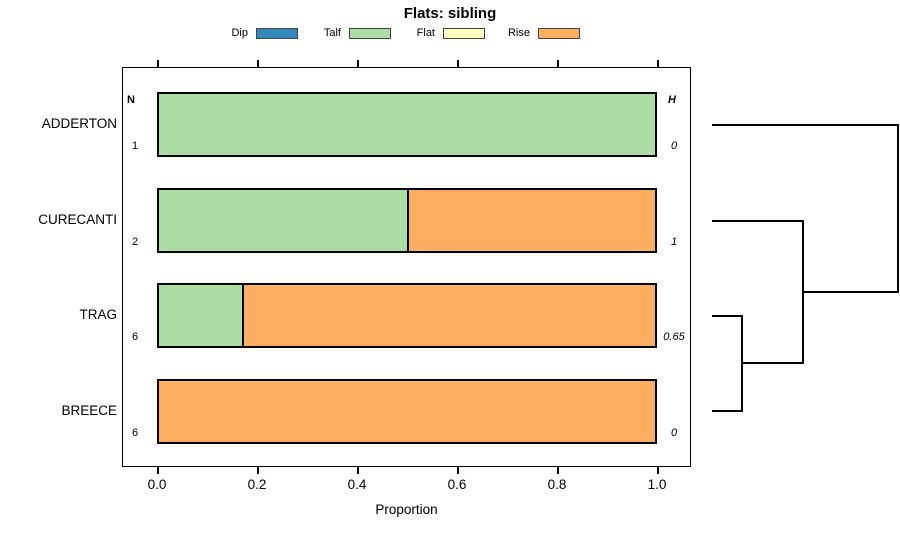 The width and height of the screenshot is (900, 540). What do you see at coordinates (370, 33) in the screenshot?
I see `legend-swatch-talf` at bounding box center [370, 33].